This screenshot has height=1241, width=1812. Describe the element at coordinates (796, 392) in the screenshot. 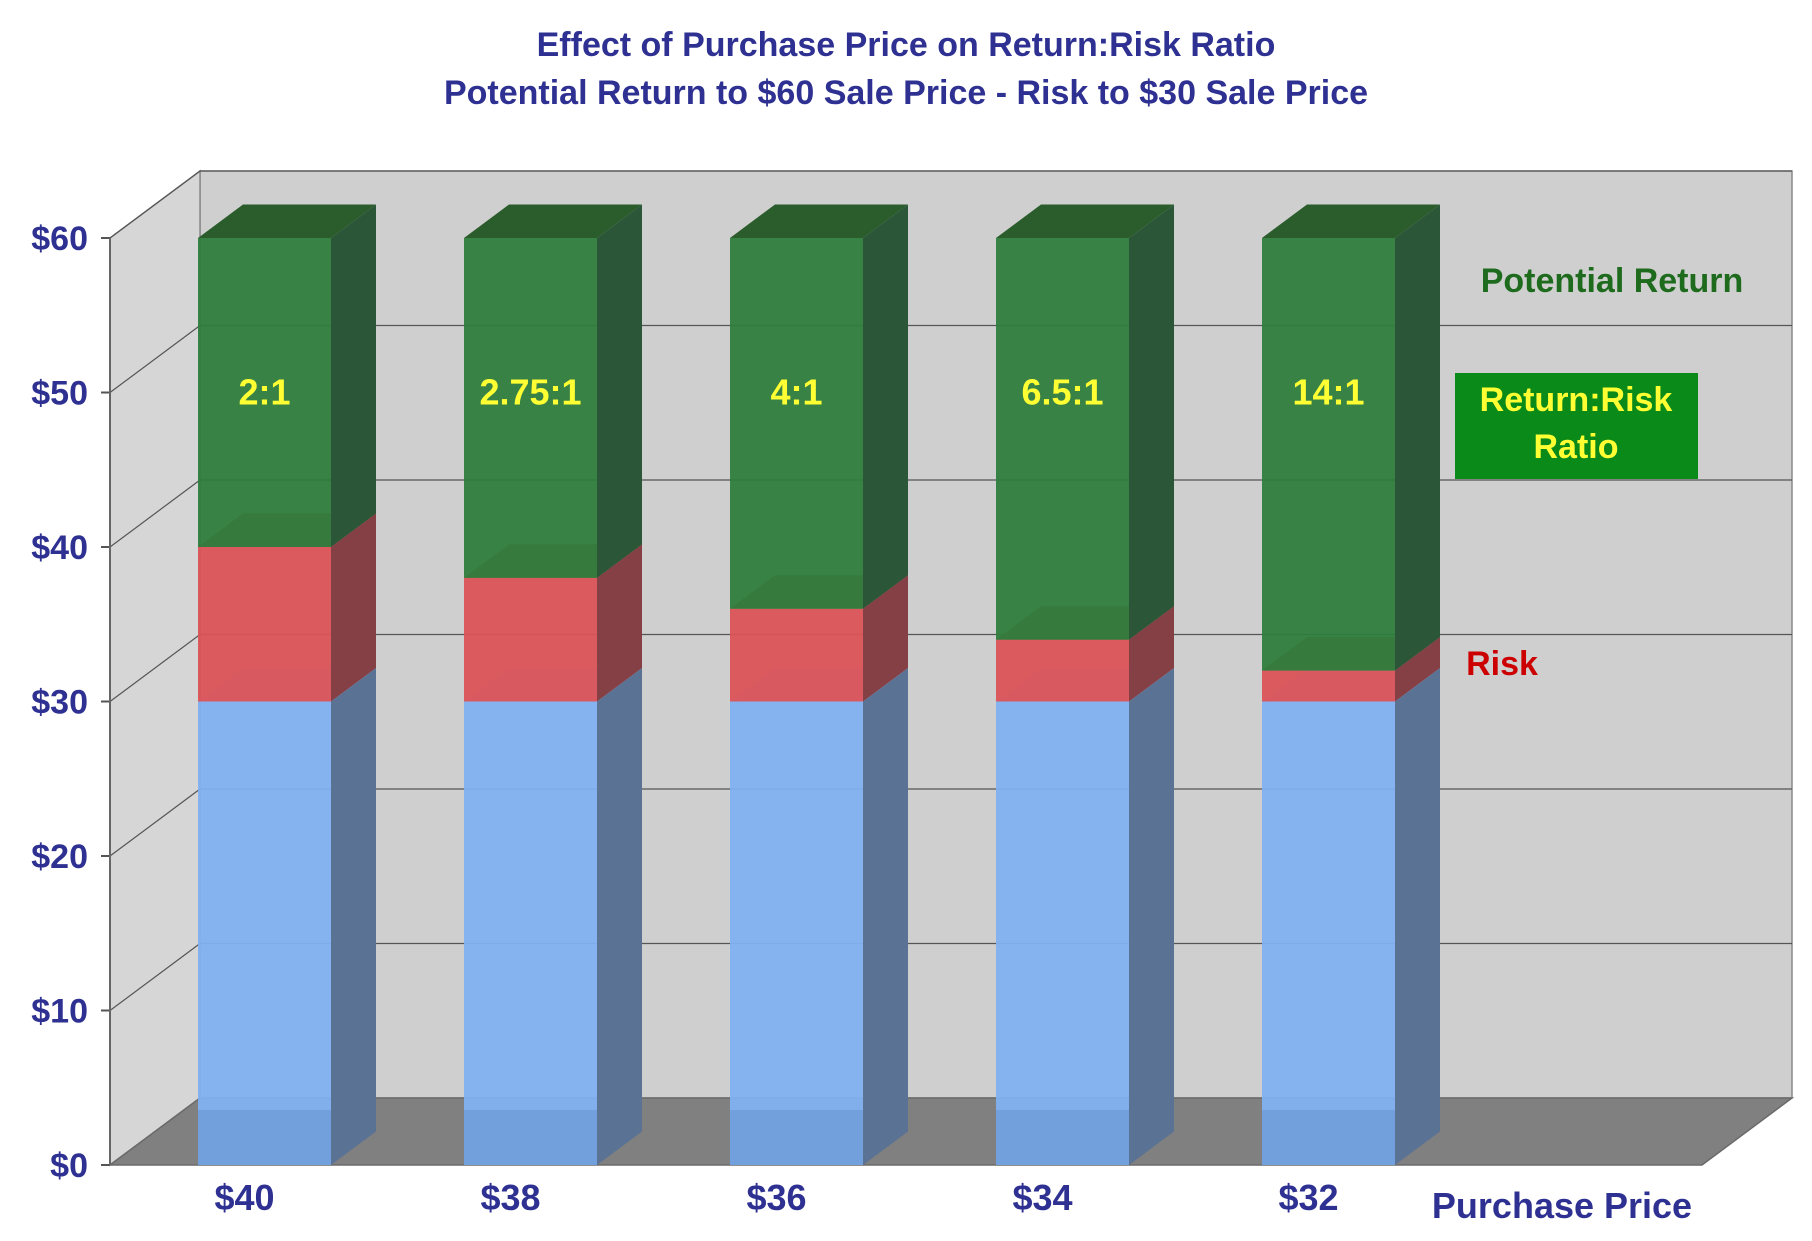

I see `ratio-label: 4:1` at that location.